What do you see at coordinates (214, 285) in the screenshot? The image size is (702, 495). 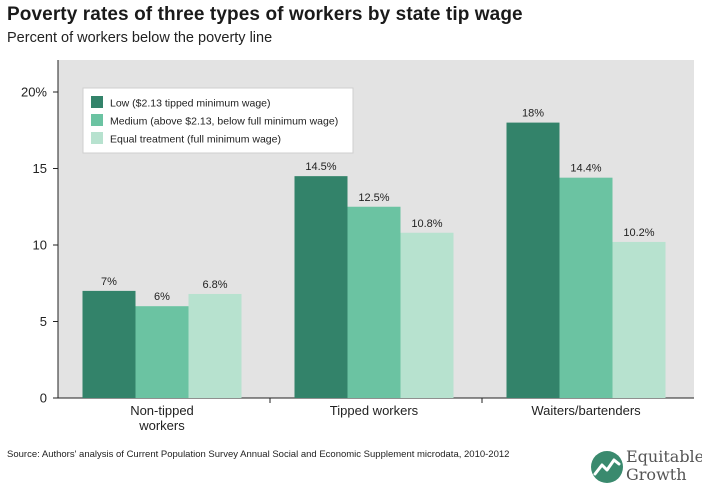 I see `data-label: 6.8%` at bounding box center [214, 285].